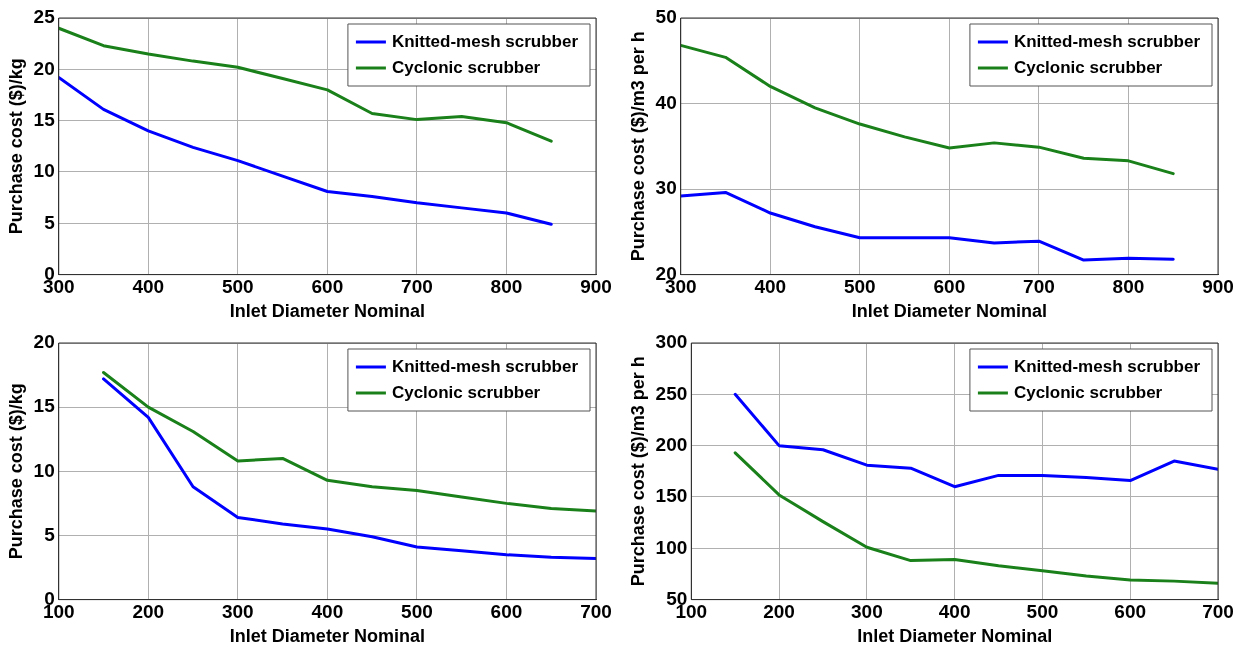 The width and height of the screenshot is (1245, 651). I want to click on y-tick-label: 50, so click(666, 17).